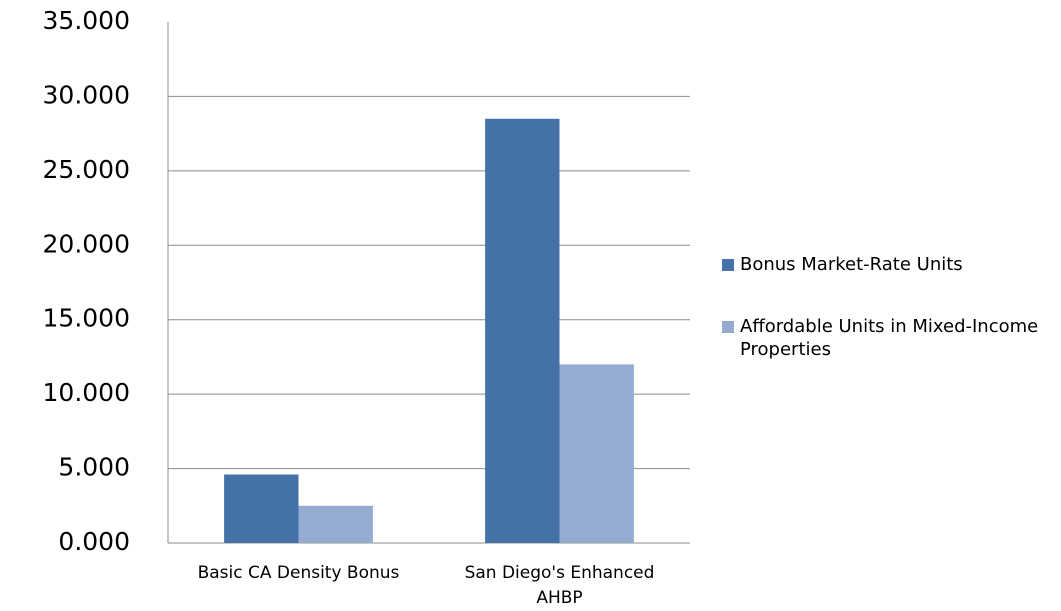  What do you see at coordinates (94, 467) in the screenshot?
I see `y-tick-label: 5.000` at bounding box center [94, 467].